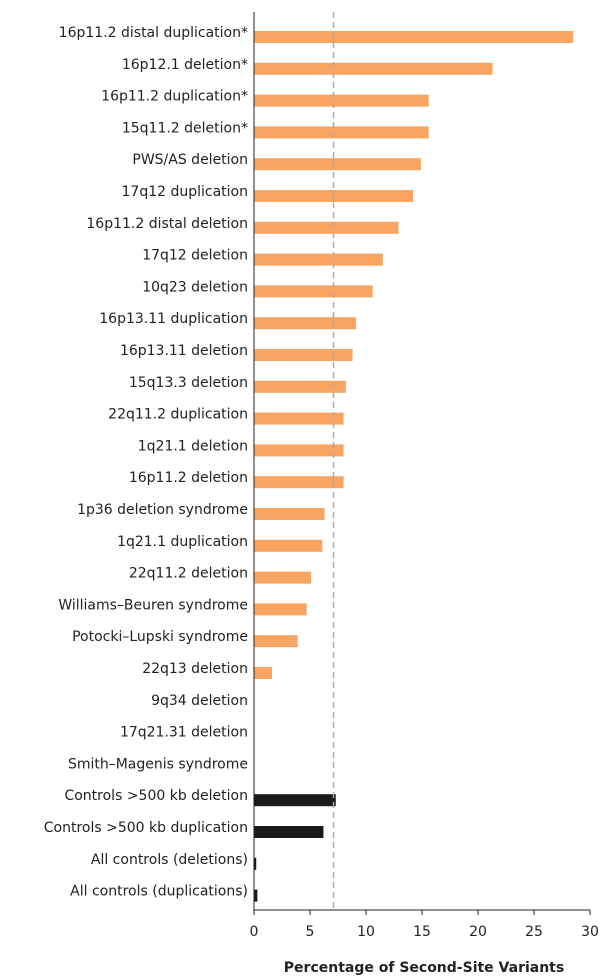 The image size is (600, 978). Describe the element at coordinates (173, 319) in the screenshot. I see `y-tick-label: 16p13.11 duplication` at that location.